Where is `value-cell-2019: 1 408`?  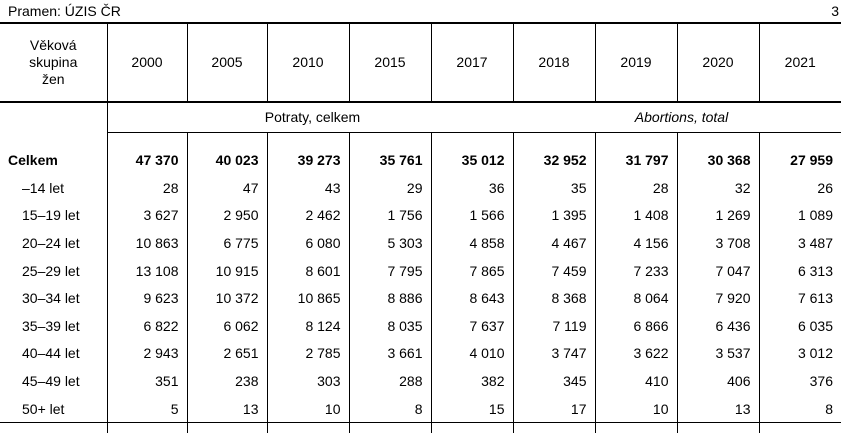 value-cell-2019: 1 408 is located at coordinates (636, 216).